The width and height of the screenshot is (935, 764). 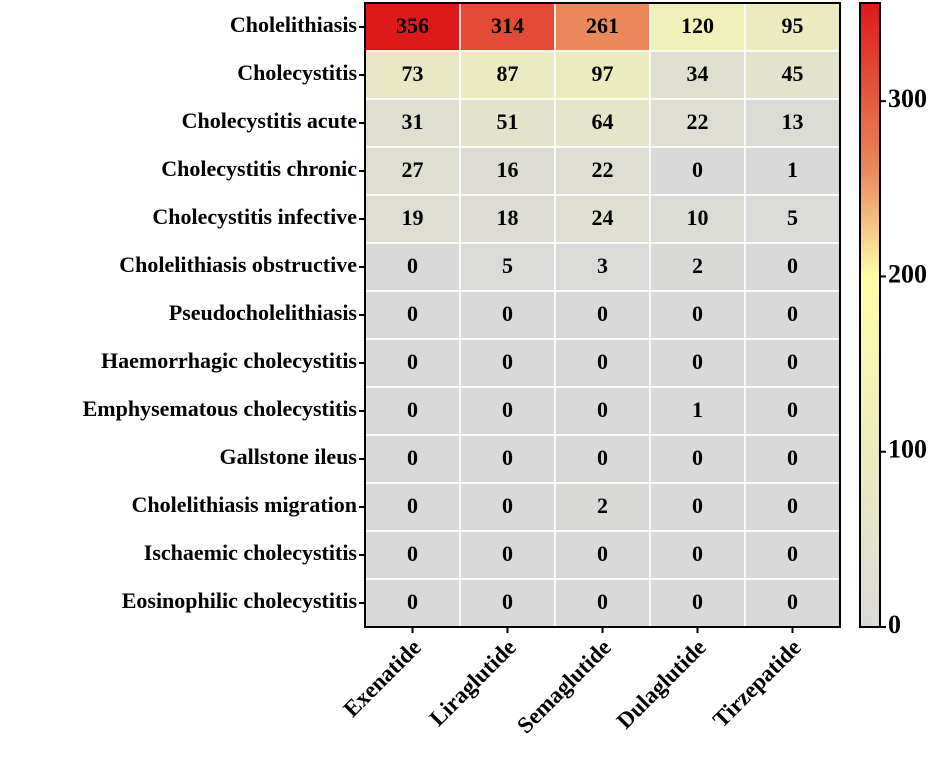 What do you see at coordinates (220, 408) in the screenshot?
I see `row-label: Emphysematous cholecystitis` at bounding box center [220, 408].